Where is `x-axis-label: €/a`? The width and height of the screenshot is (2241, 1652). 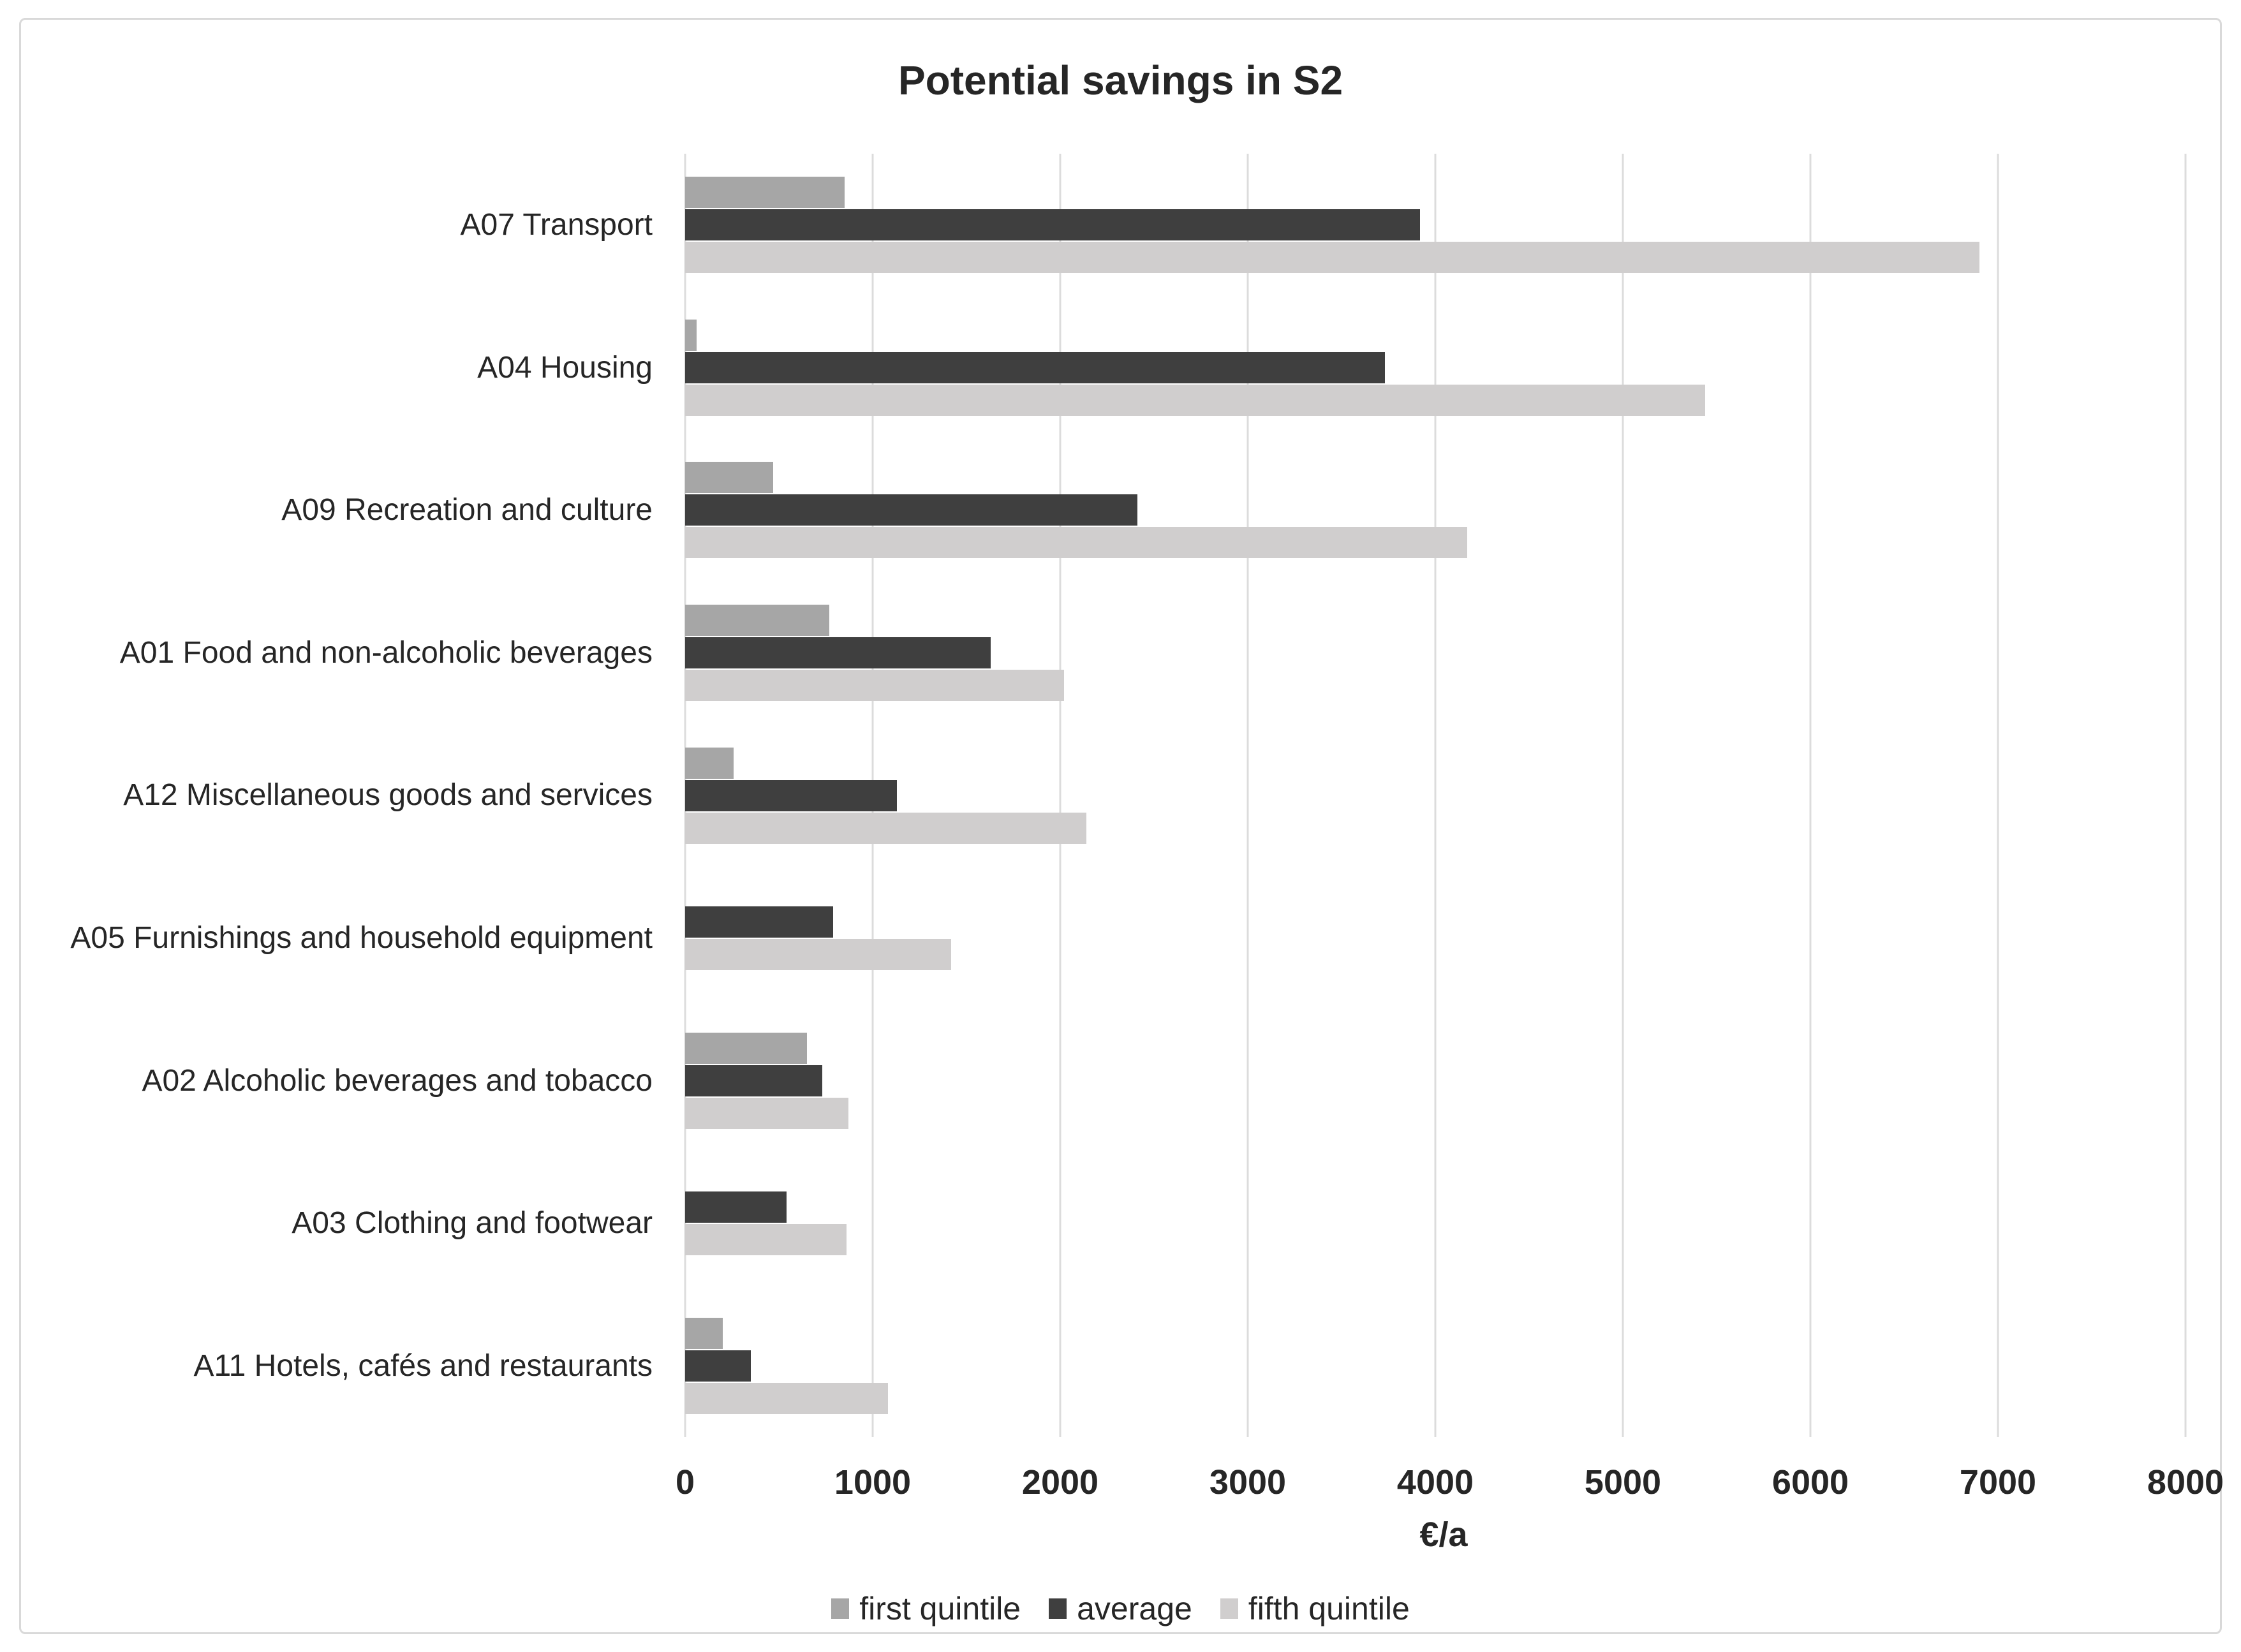 x-axis-label: €/a is located at coordinates (1443, 1535).